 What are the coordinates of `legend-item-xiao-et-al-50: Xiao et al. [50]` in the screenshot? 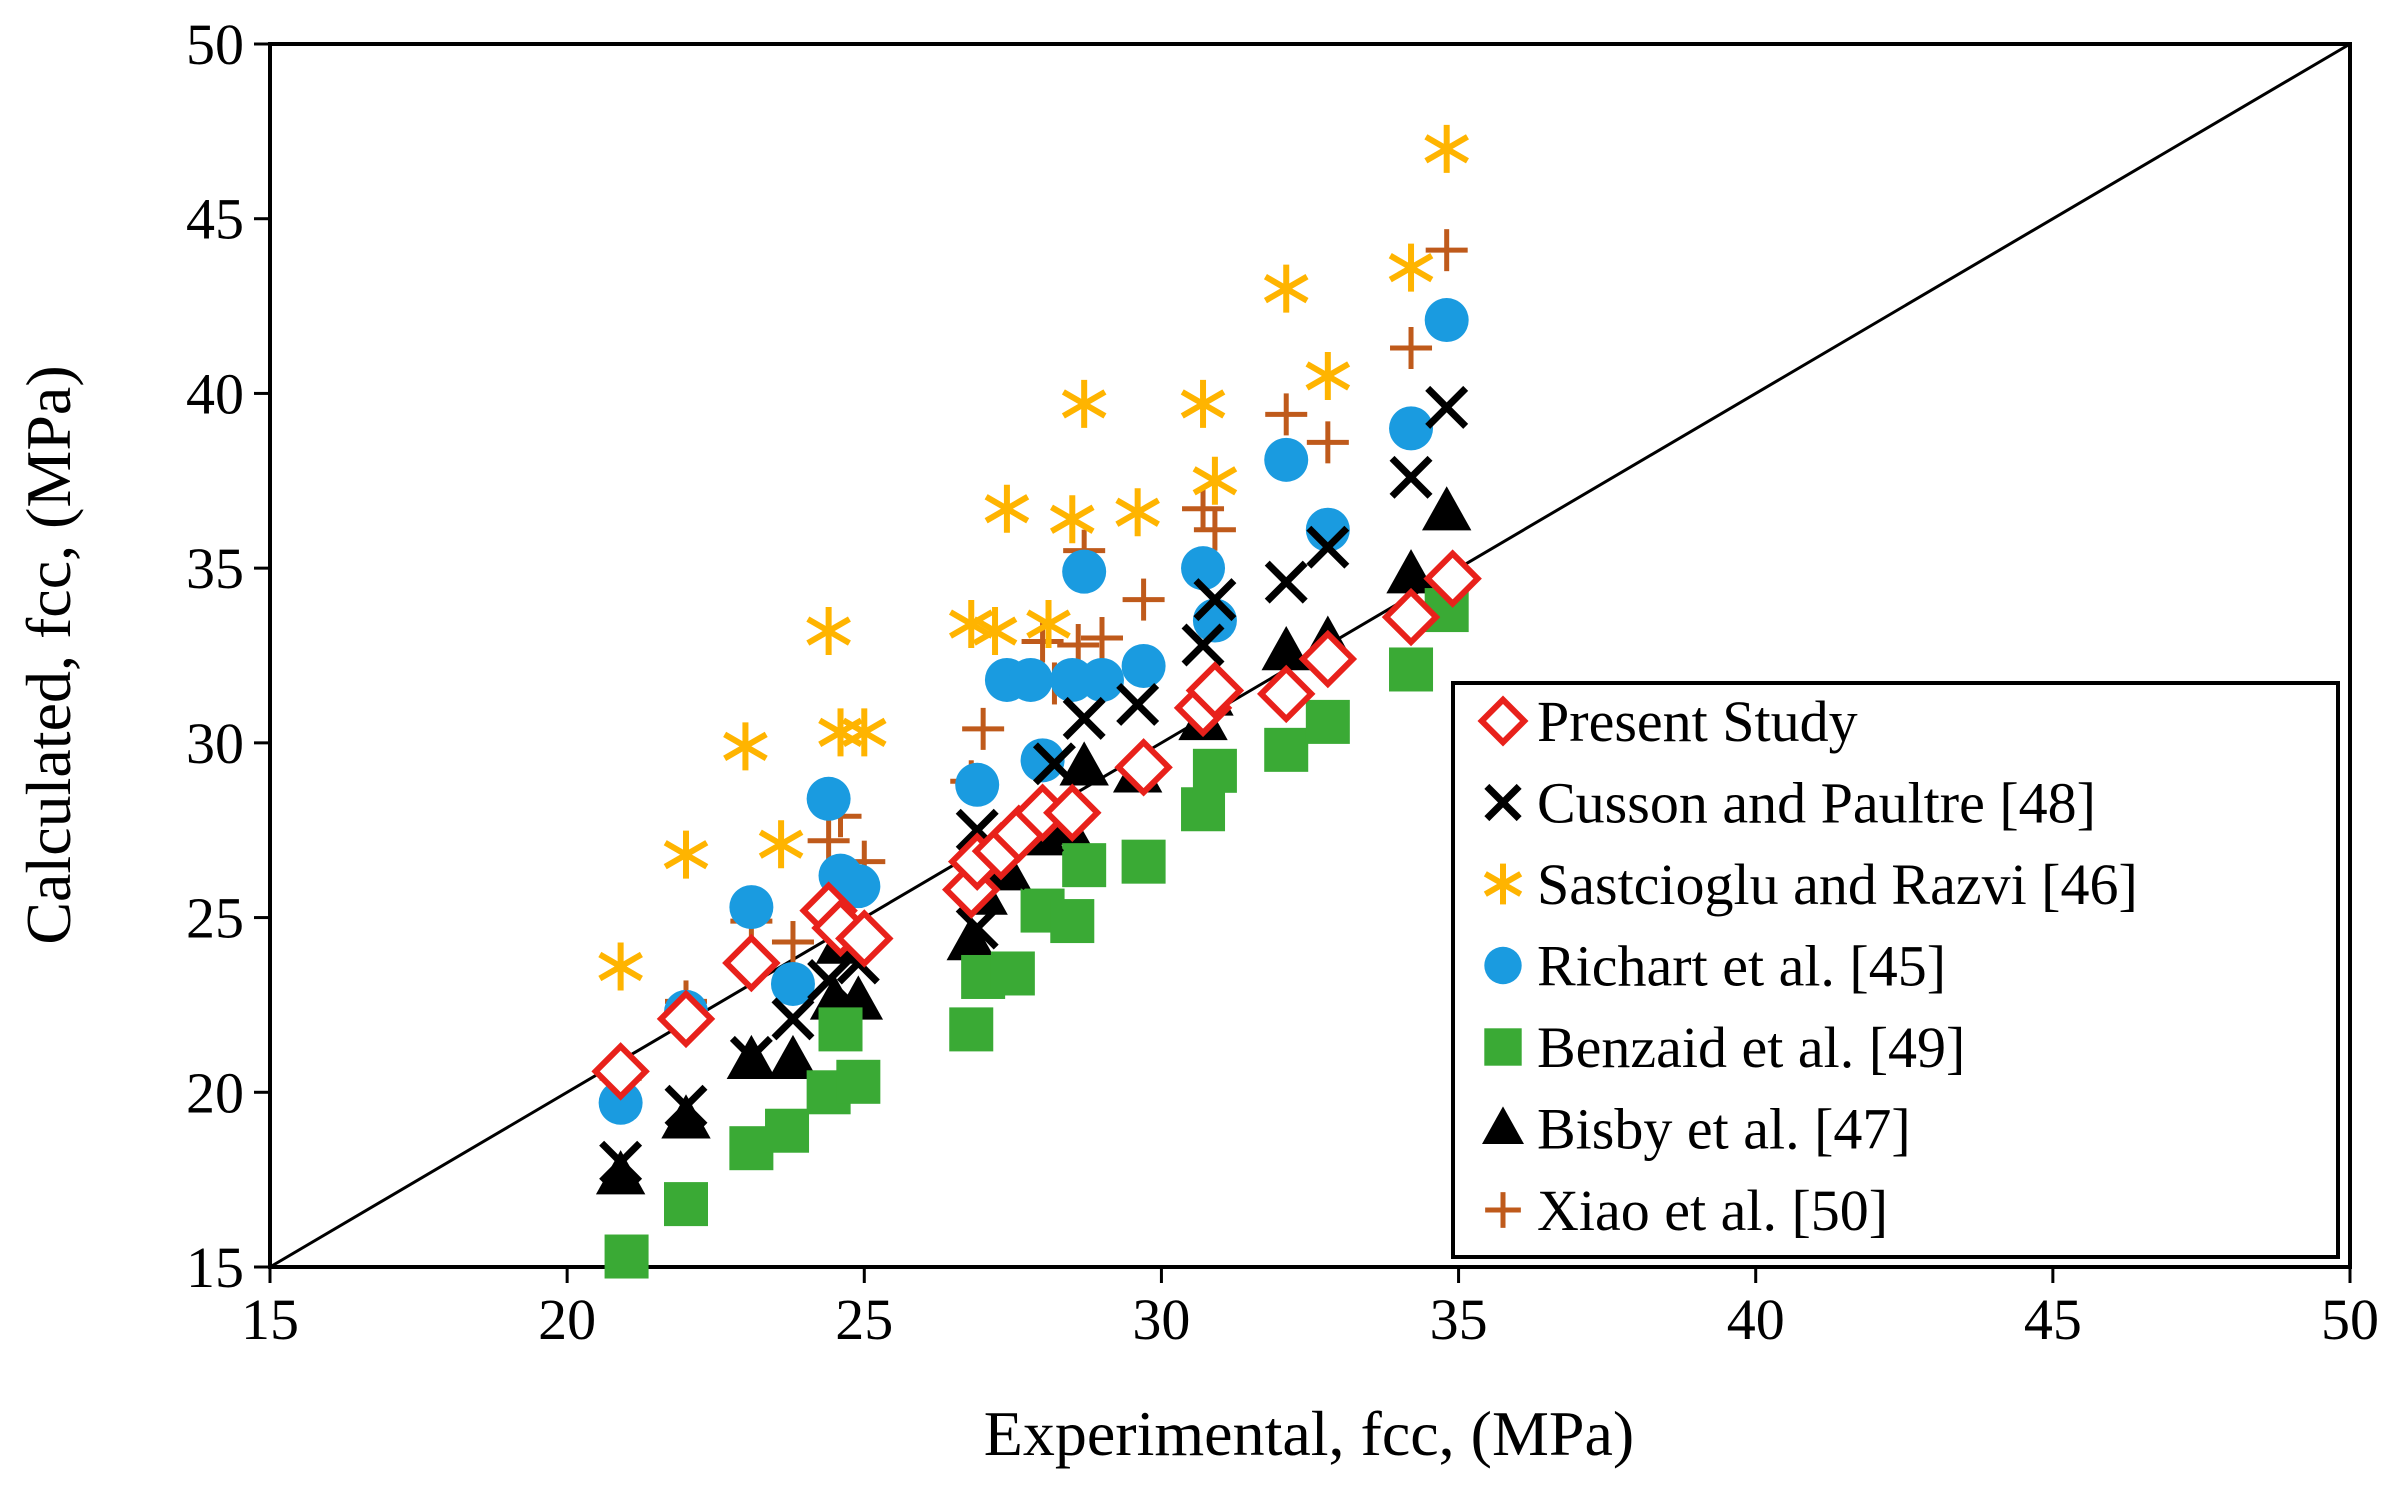 It's located at (1686, 1210).